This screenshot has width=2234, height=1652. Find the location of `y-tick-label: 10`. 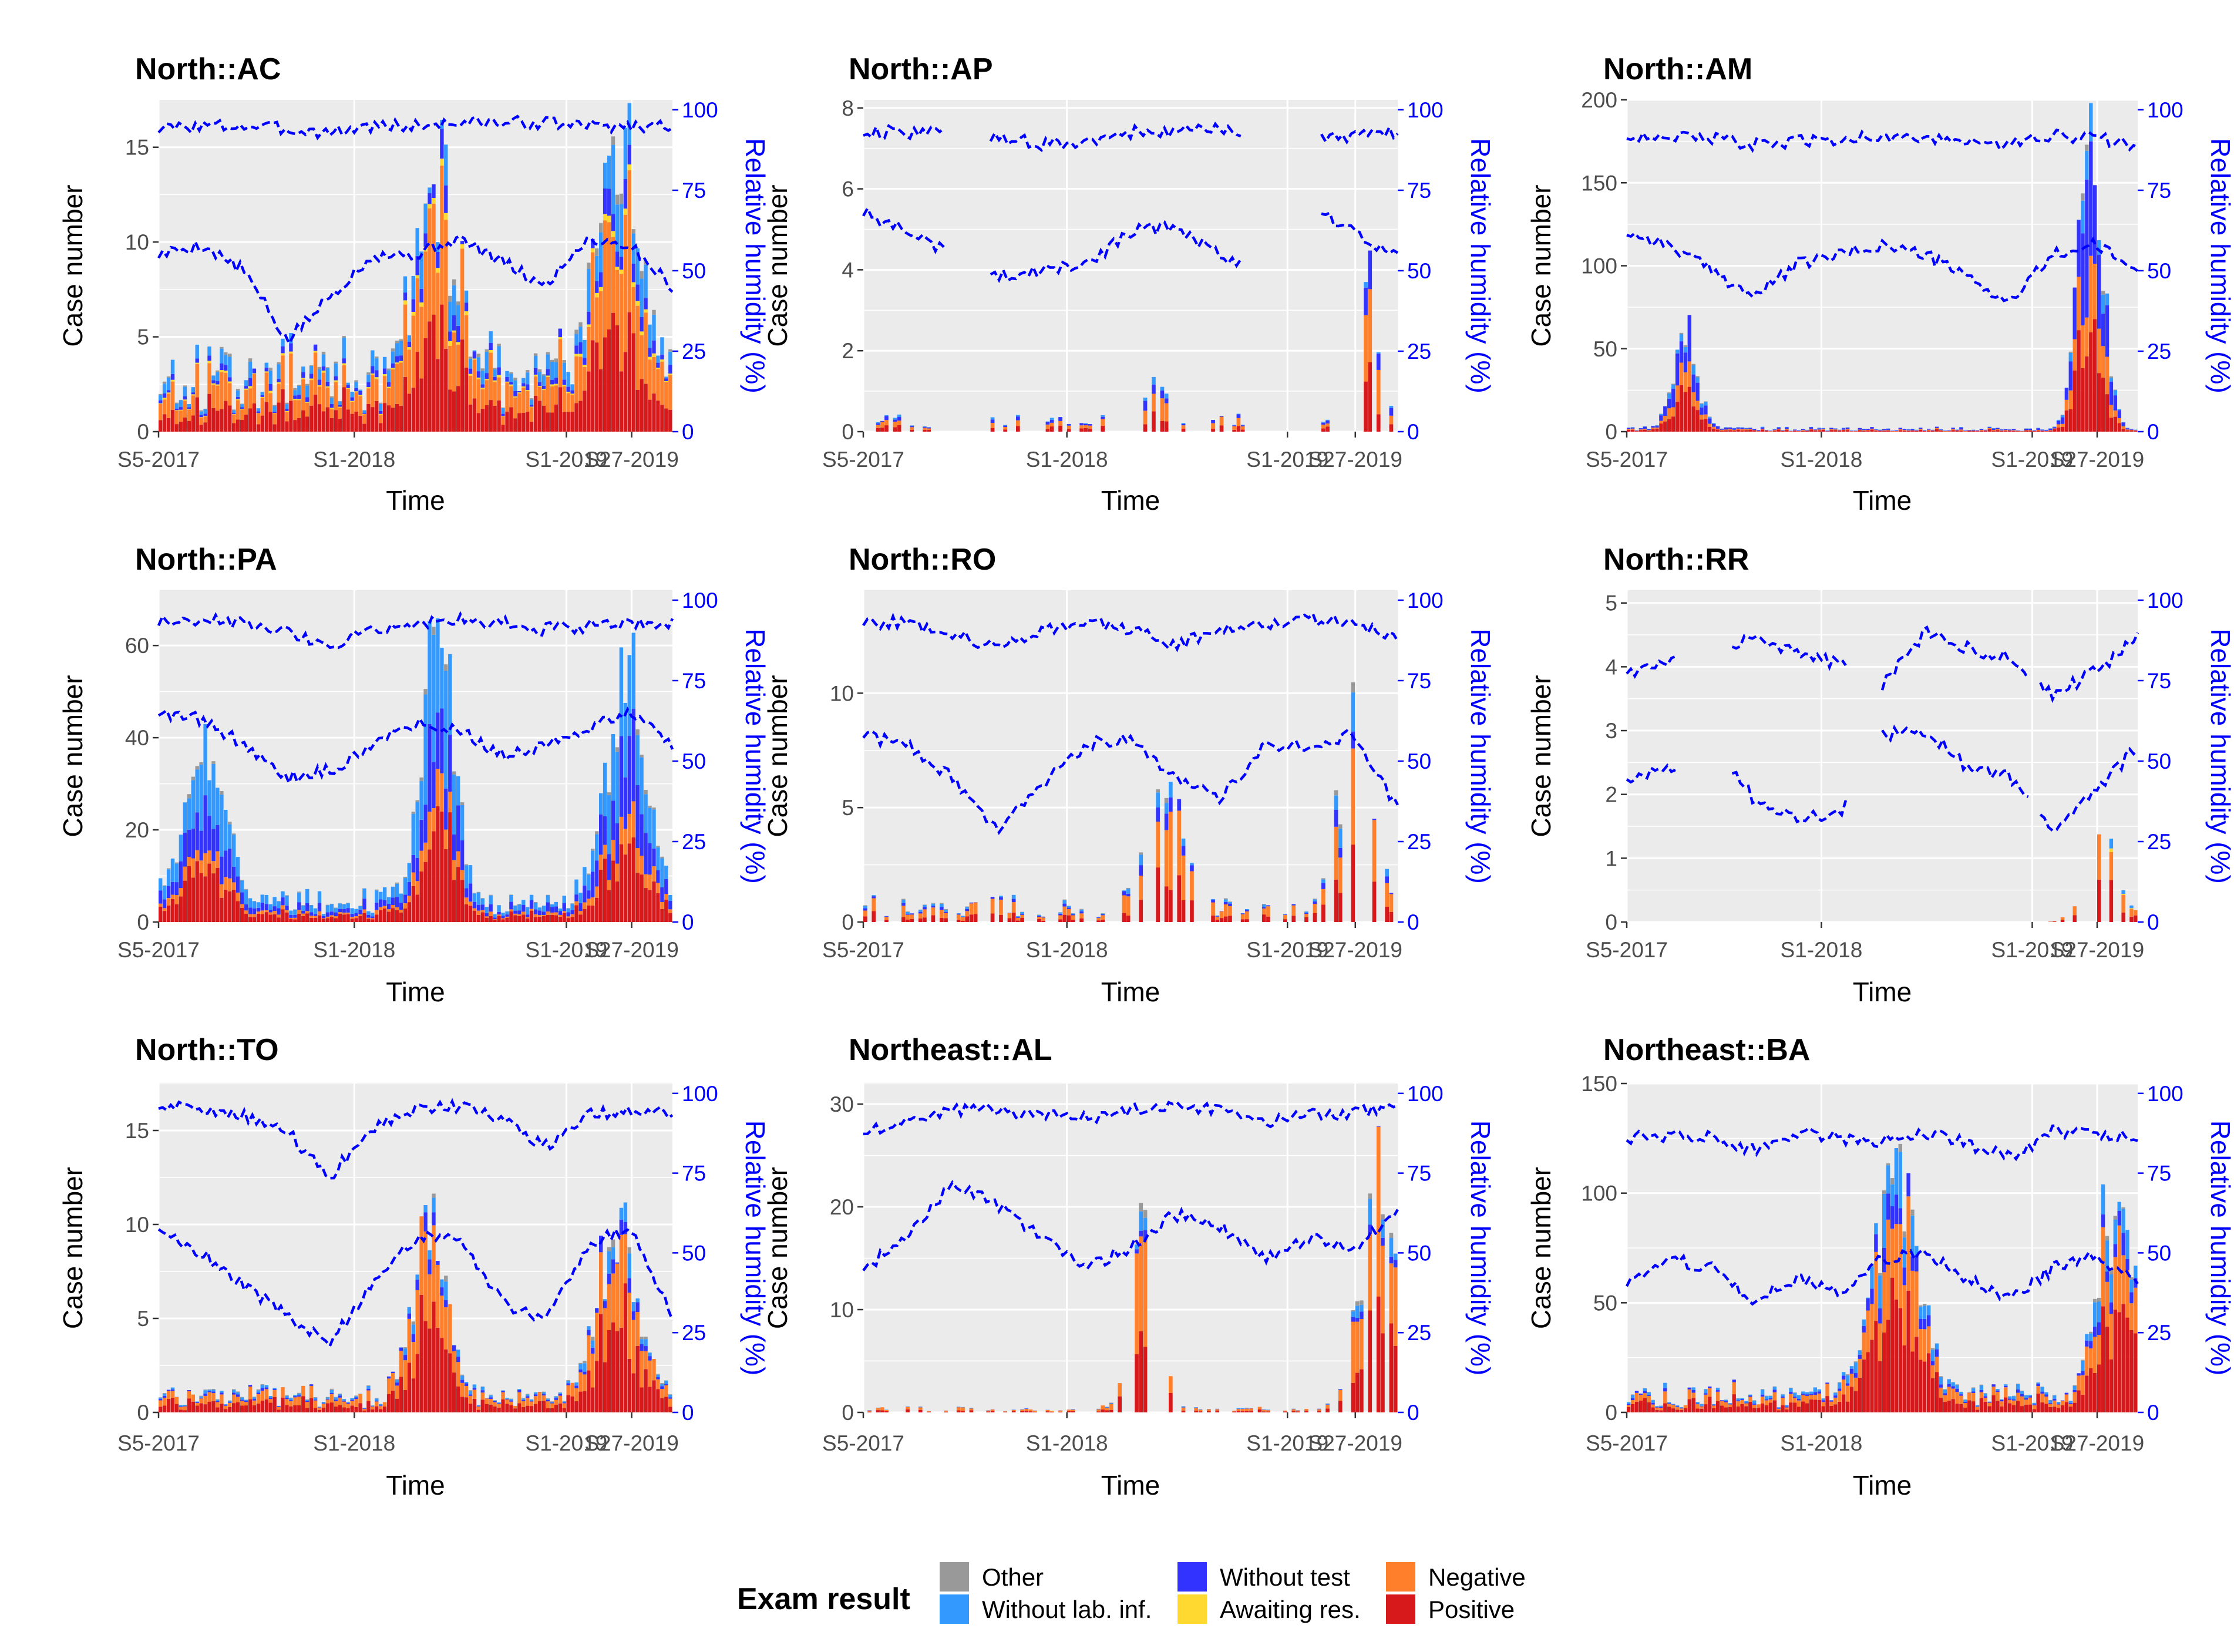

y-tick-label: 10 is located at coordinates (137, 242).